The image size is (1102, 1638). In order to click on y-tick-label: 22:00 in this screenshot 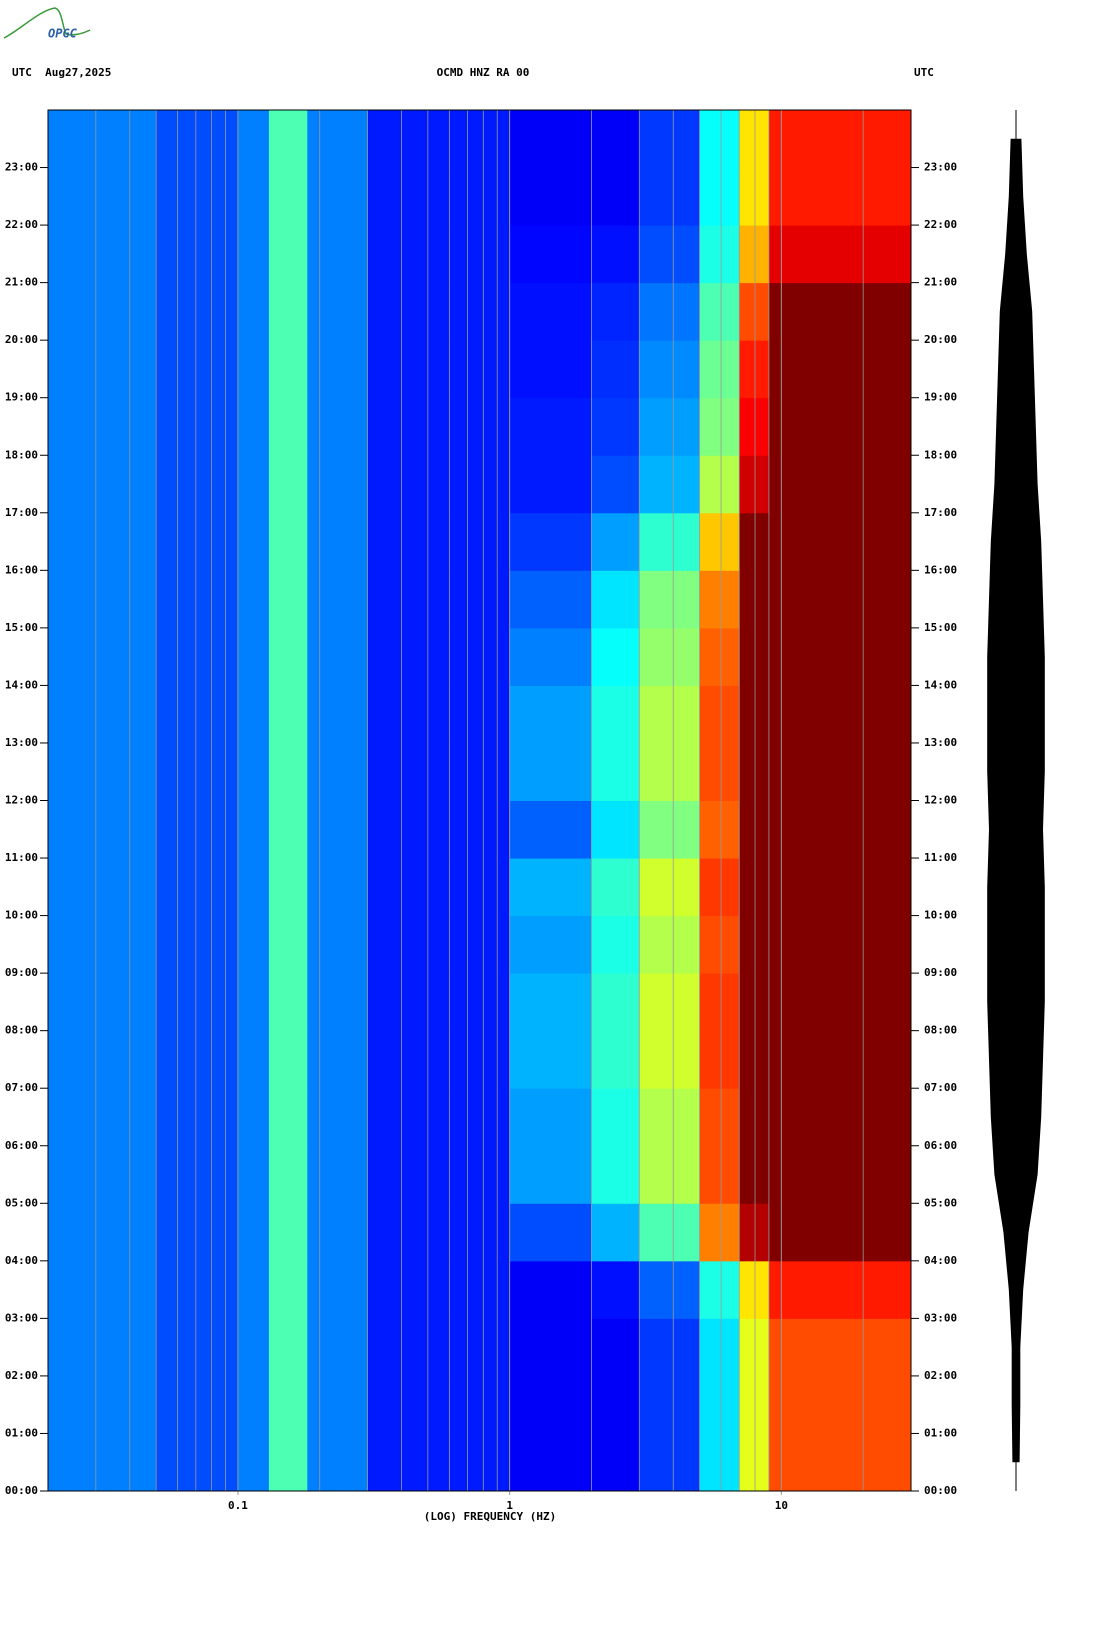, I will do `click(21, 224)`.